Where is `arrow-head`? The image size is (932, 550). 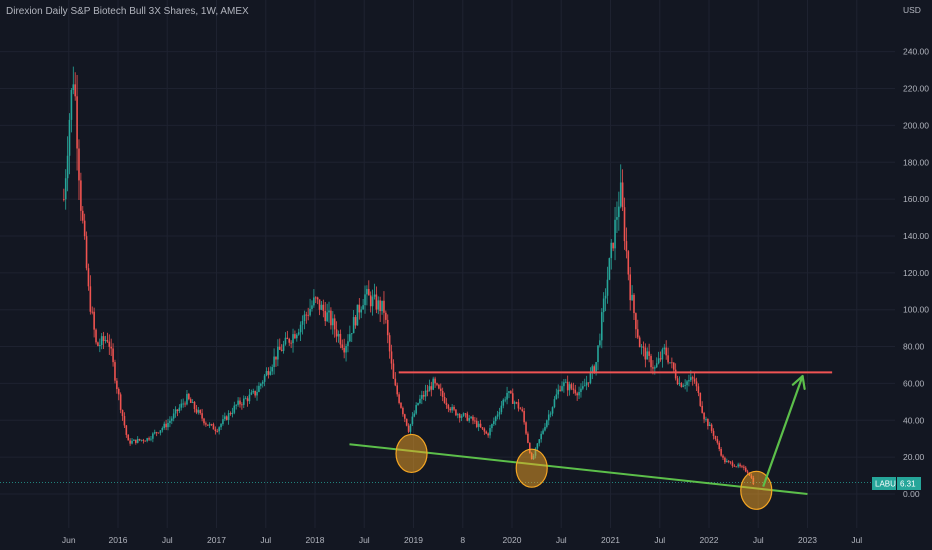
arrow-head is located at coordinates (803, 382).